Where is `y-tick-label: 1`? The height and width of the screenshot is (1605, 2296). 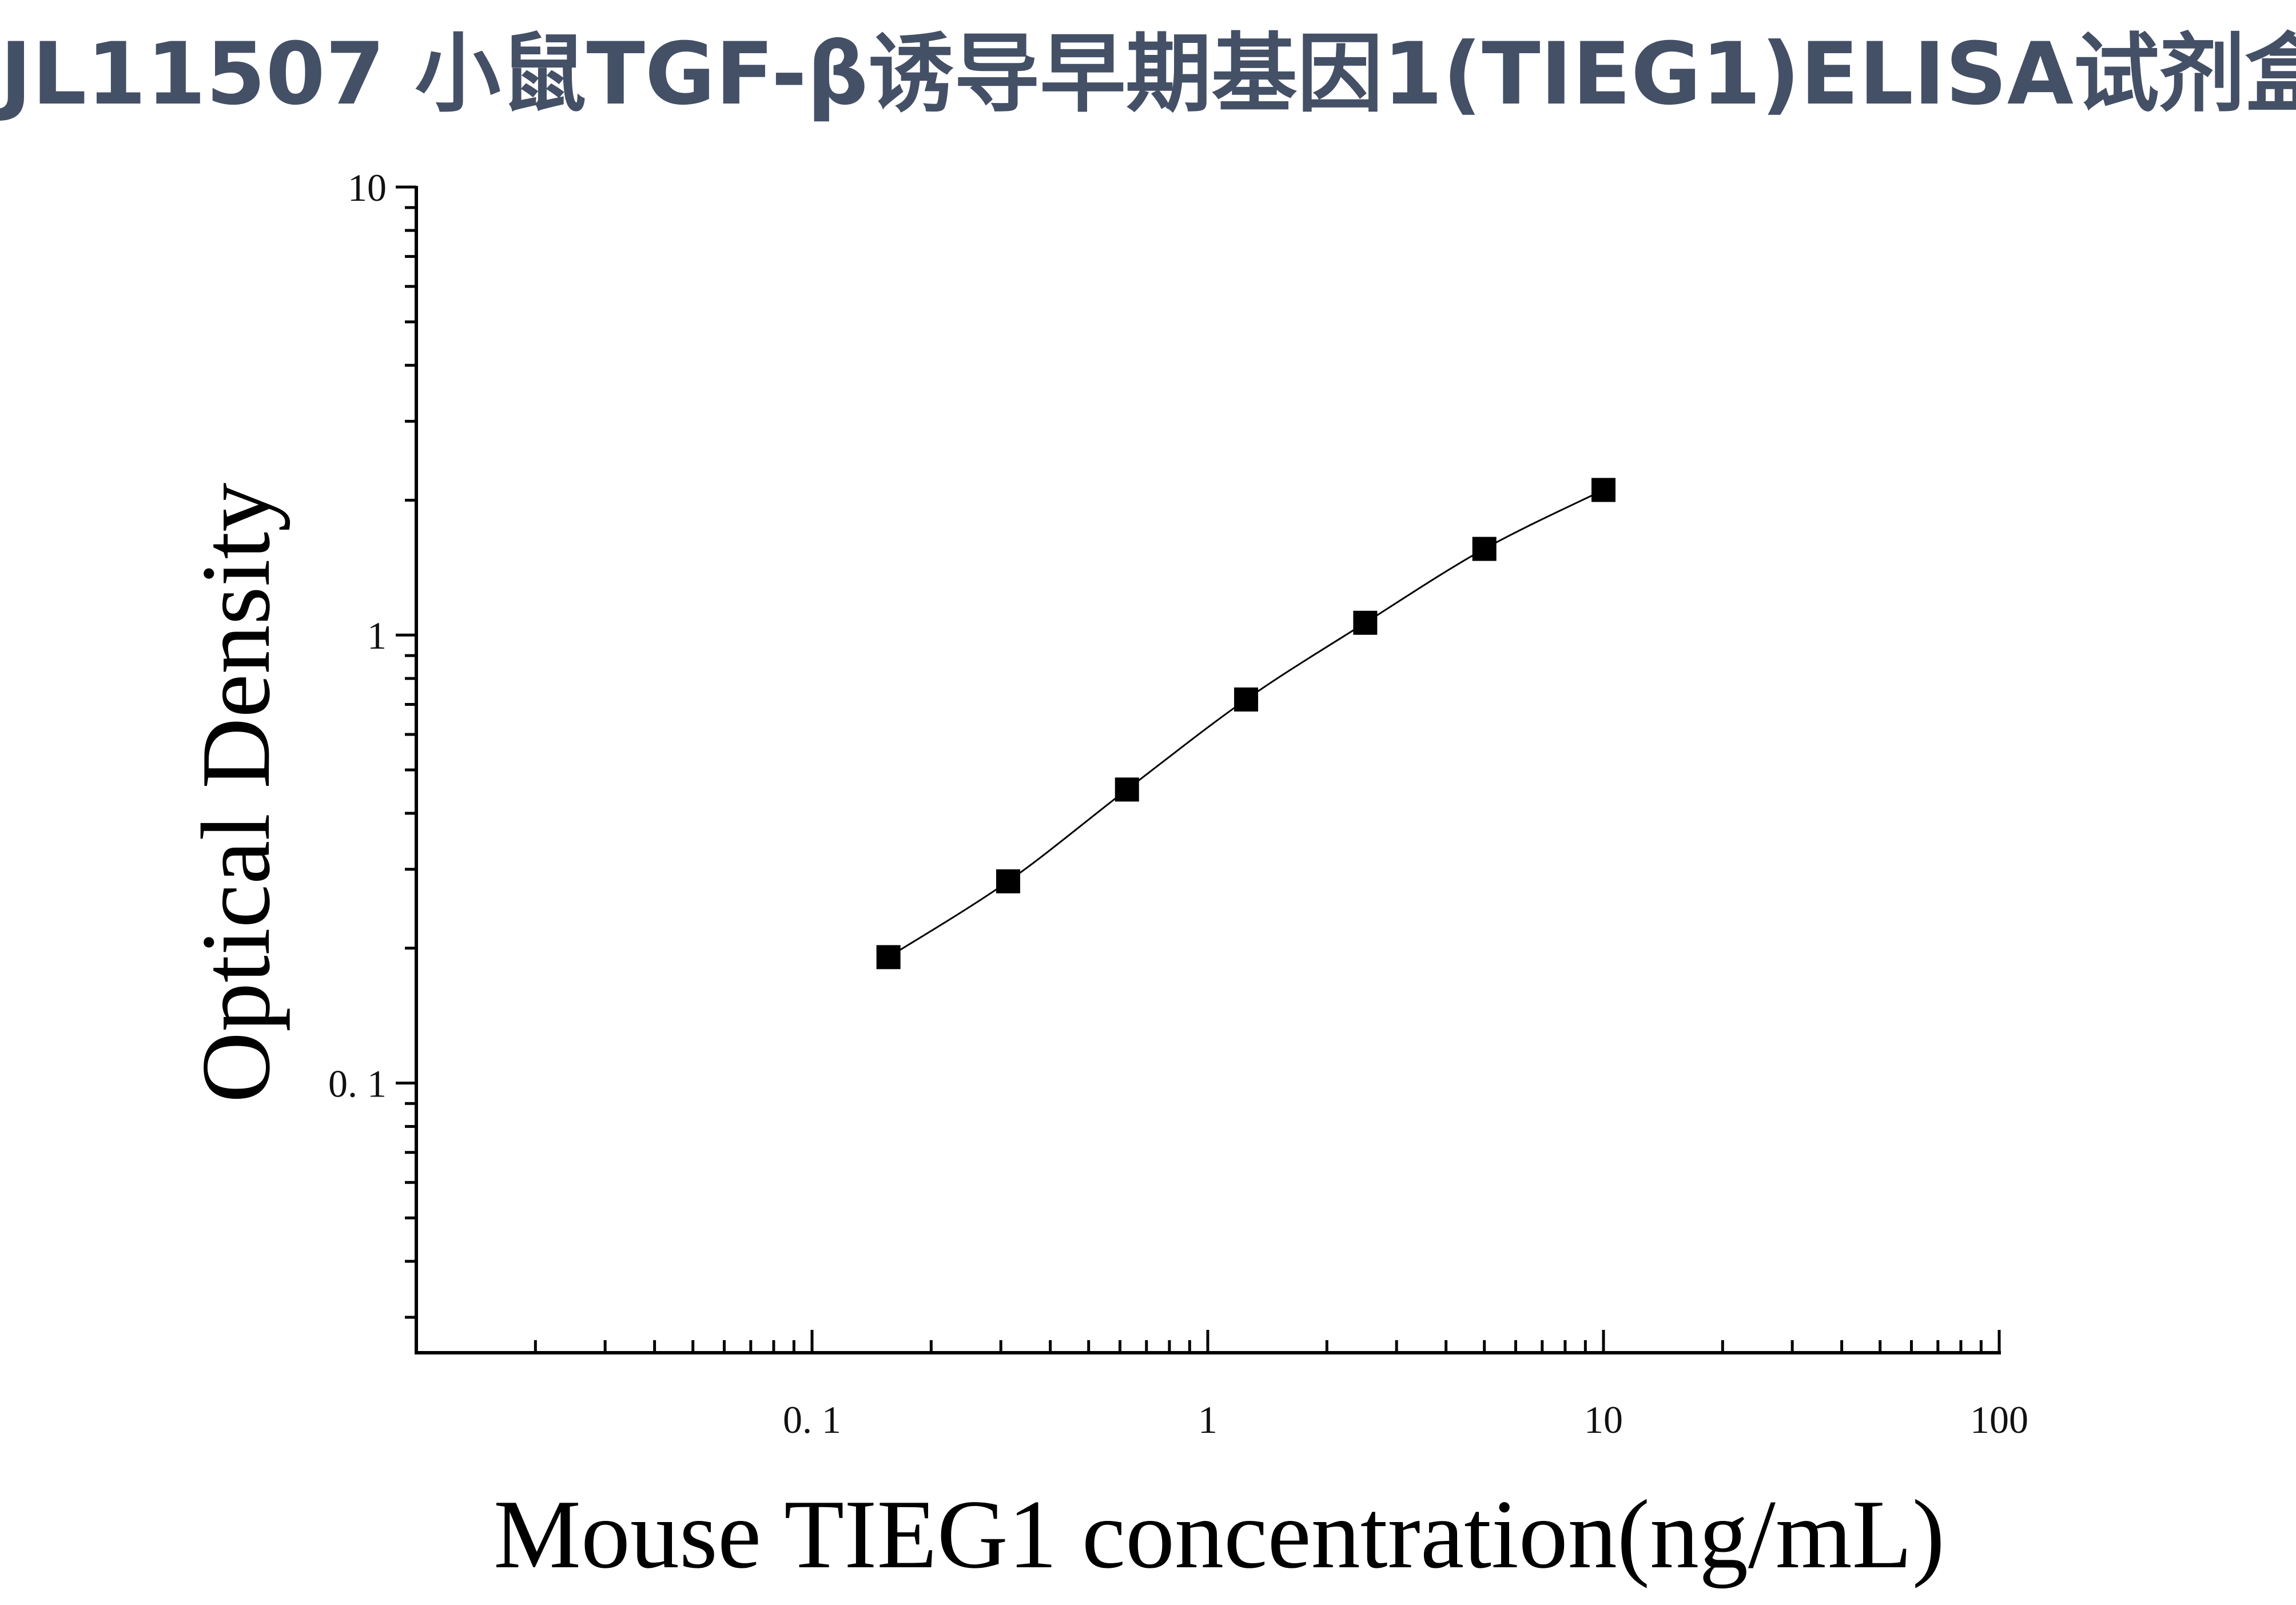
y-tick-label: 1 is located at coordinates (377, 635).